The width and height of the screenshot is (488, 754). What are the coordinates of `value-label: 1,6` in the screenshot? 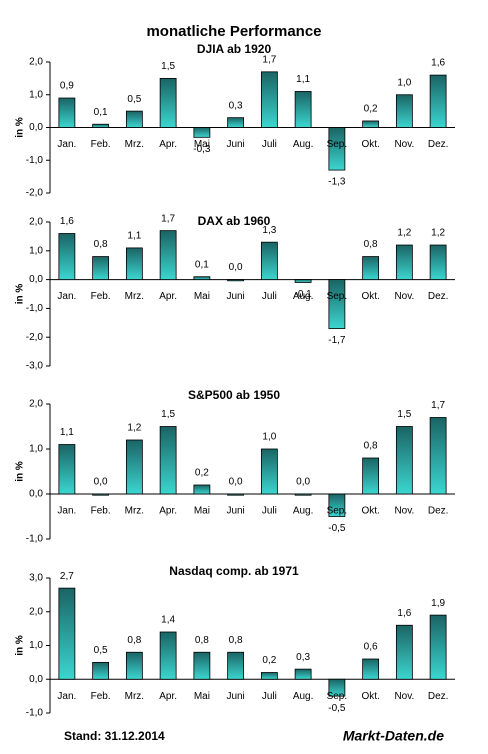 It's located at (67, 221).